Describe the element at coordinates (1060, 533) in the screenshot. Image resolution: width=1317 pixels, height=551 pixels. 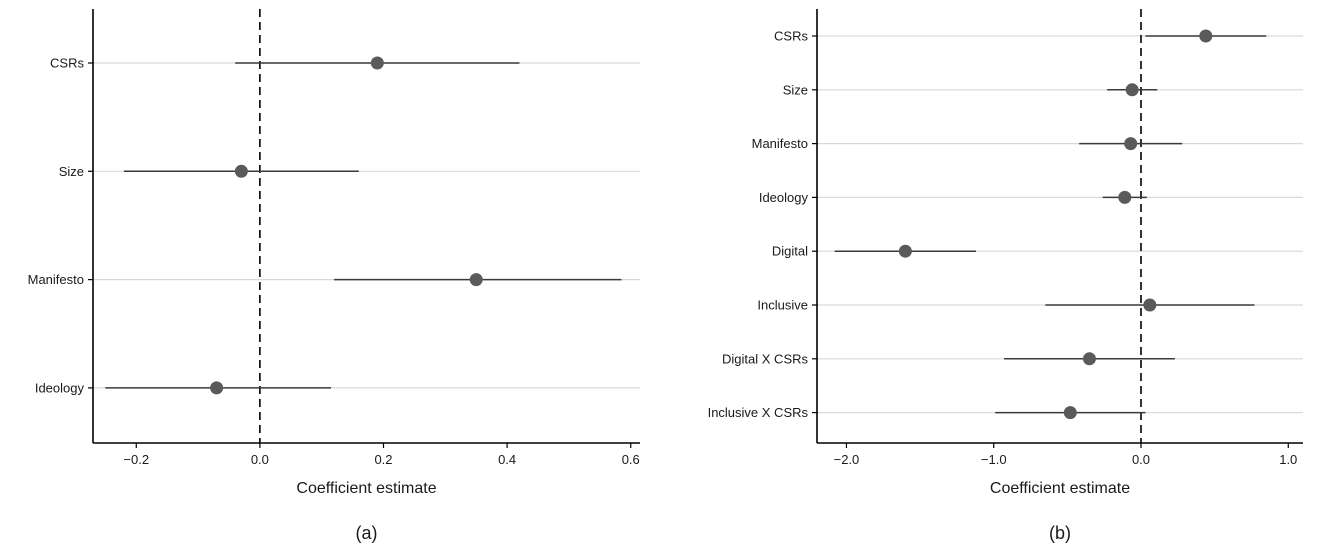
I see `panel-b-label: (b)` at that location.